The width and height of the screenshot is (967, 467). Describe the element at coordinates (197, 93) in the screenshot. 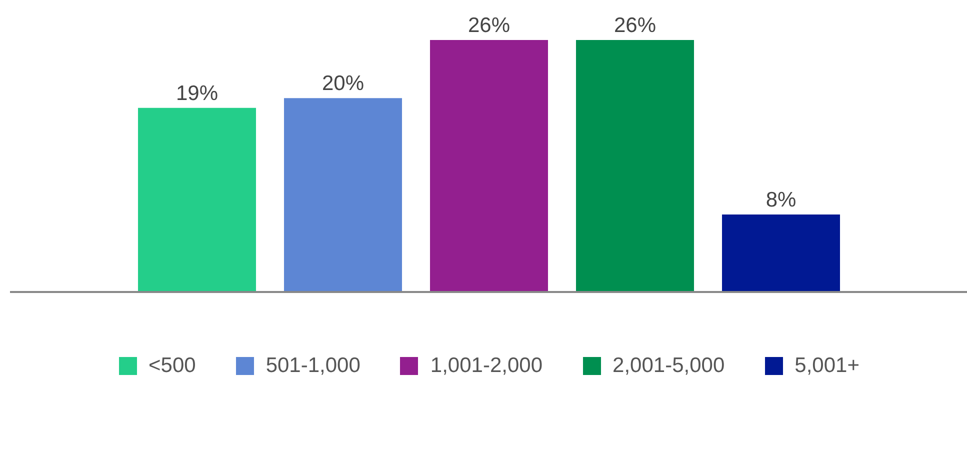

I see `data-label: 19%` at that location.